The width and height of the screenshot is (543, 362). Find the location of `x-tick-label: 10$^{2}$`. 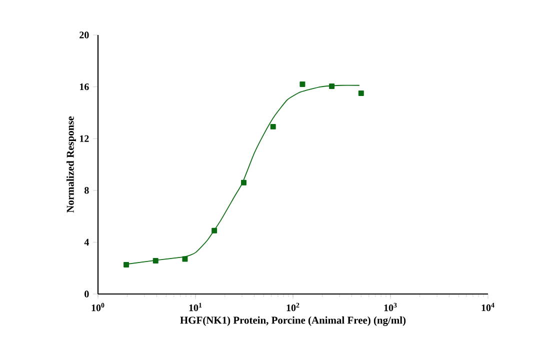

x-tick-label: 10$^{2}$ is located at coordinates (293, 307).